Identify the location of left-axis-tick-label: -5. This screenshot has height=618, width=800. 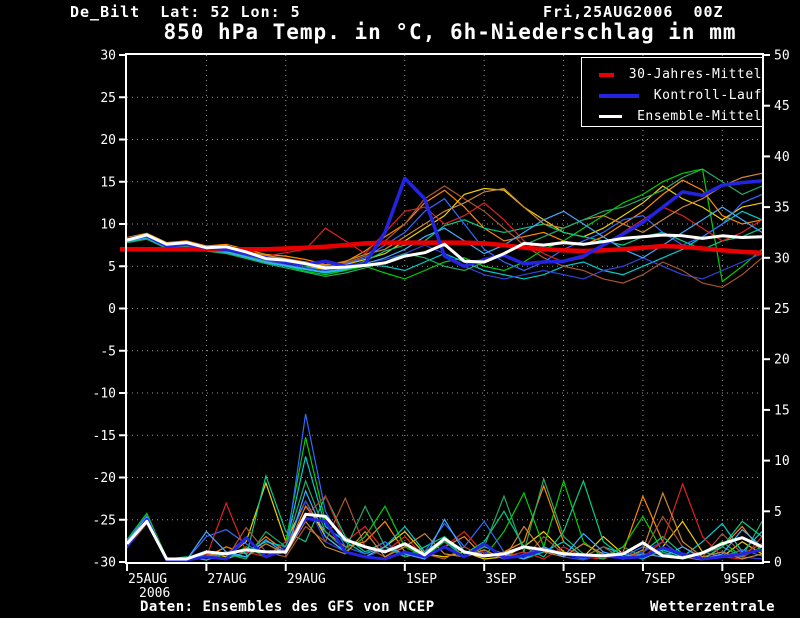
(108, 351).